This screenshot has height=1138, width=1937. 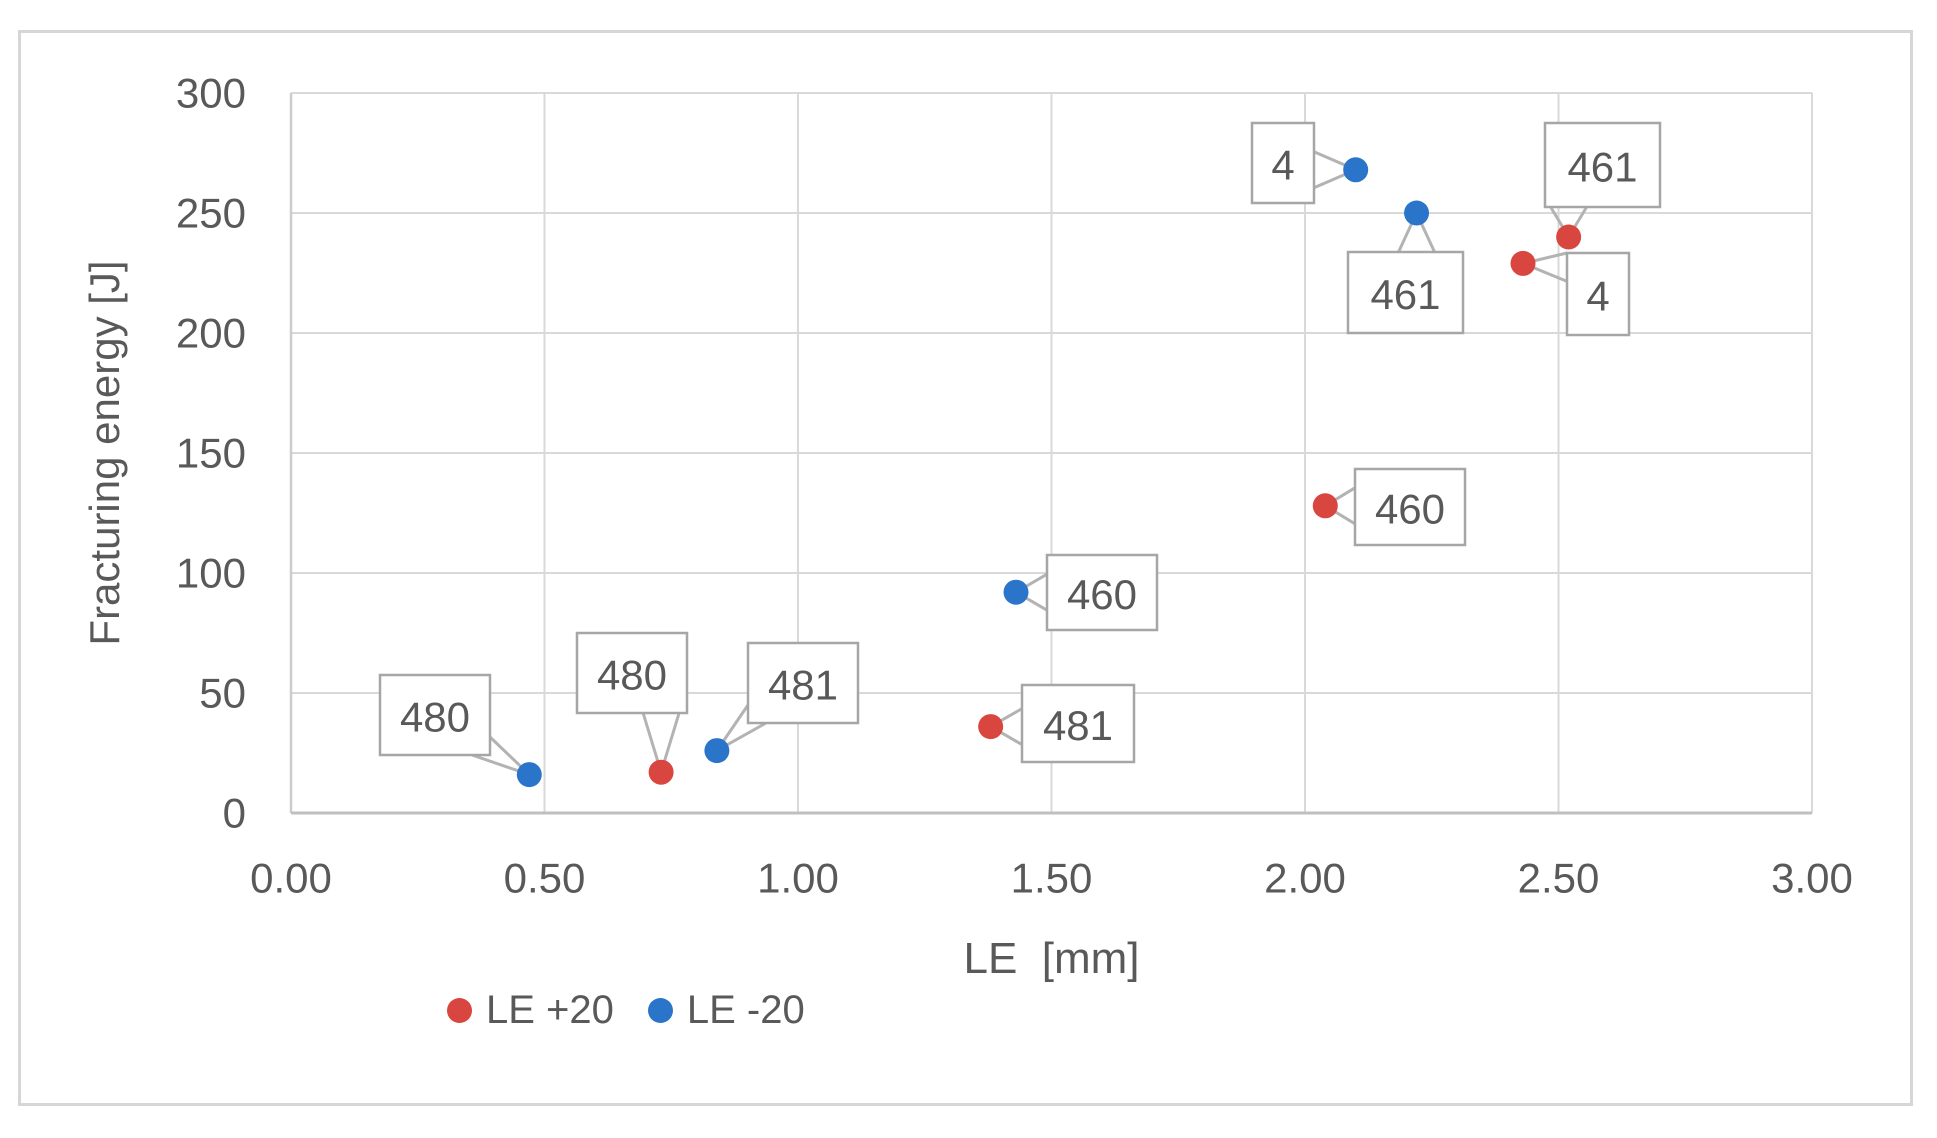 What do you see at coordinates (211, 333) in the screenshot?
I see `y-tick-label: 200` at bounding box center [211, 333].